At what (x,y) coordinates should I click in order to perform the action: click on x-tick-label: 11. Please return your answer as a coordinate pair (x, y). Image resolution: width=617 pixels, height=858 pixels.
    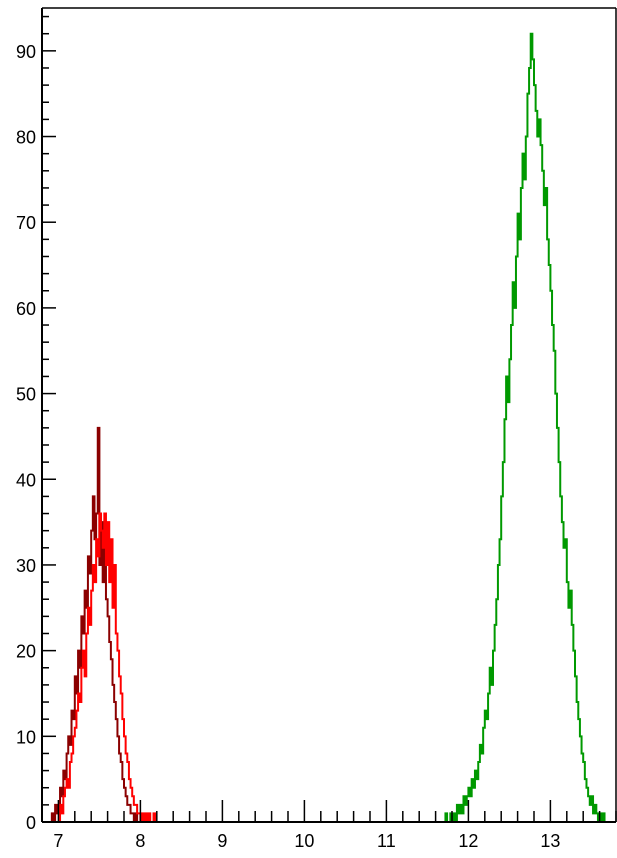
    Looking at the image, I should click on (386, 841).